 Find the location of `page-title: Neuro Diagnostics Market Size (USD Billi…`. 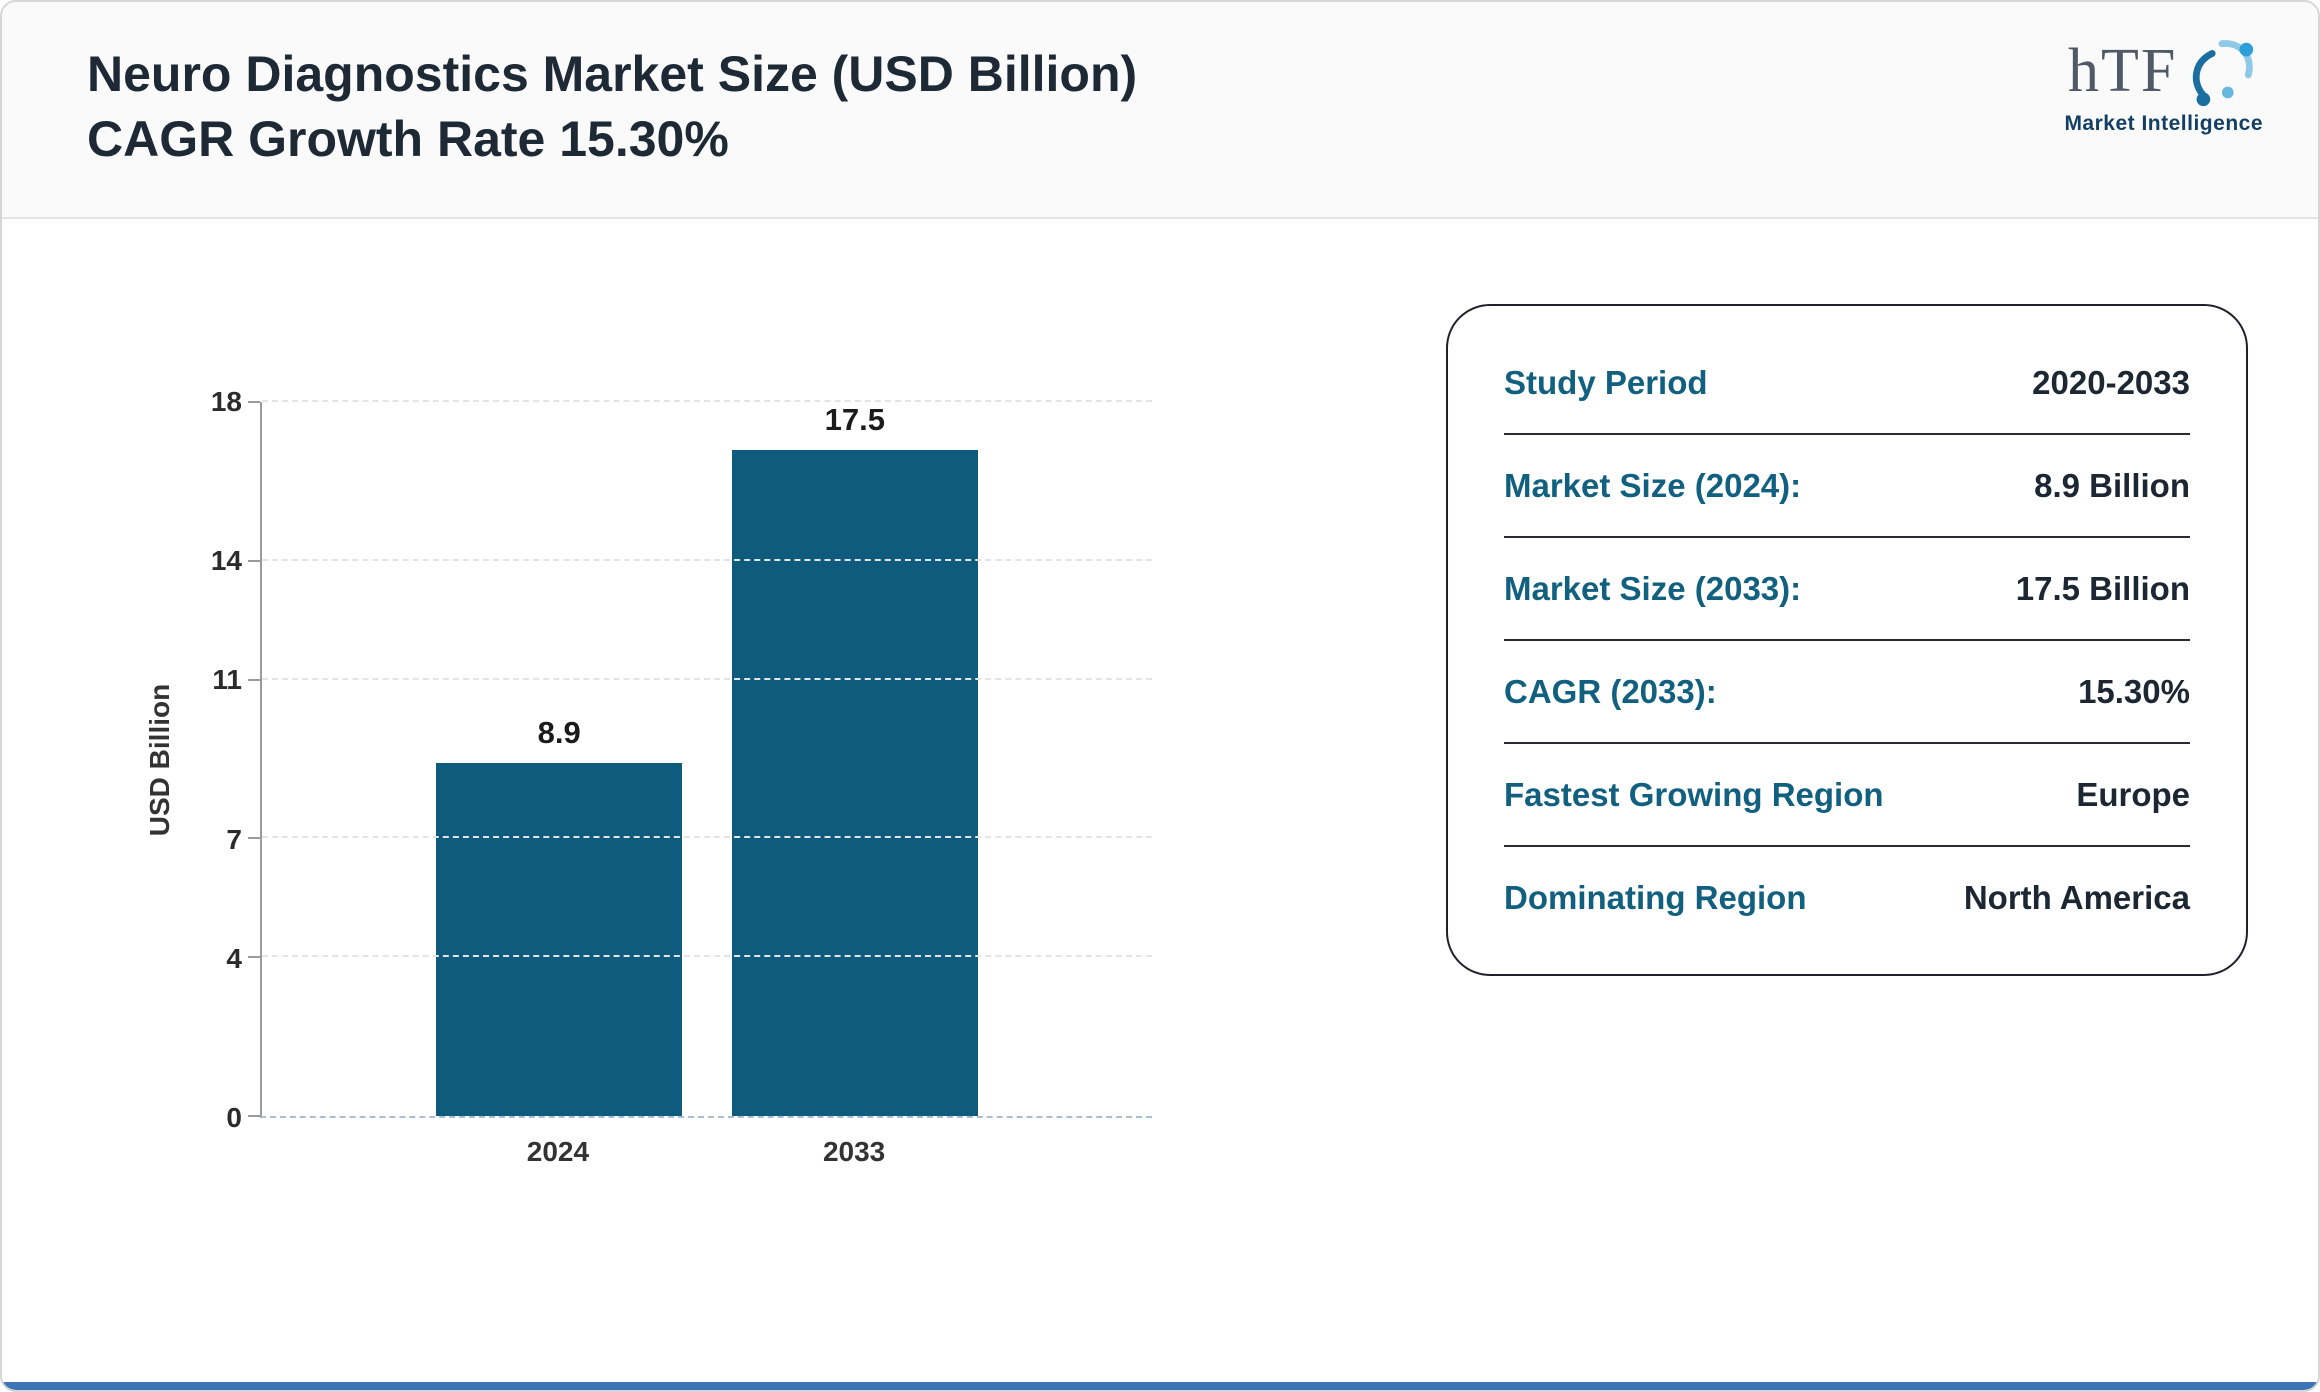

page-title: Neuro Diagnostics Market Size (USD Billi… is located at coordinates (612, 107).